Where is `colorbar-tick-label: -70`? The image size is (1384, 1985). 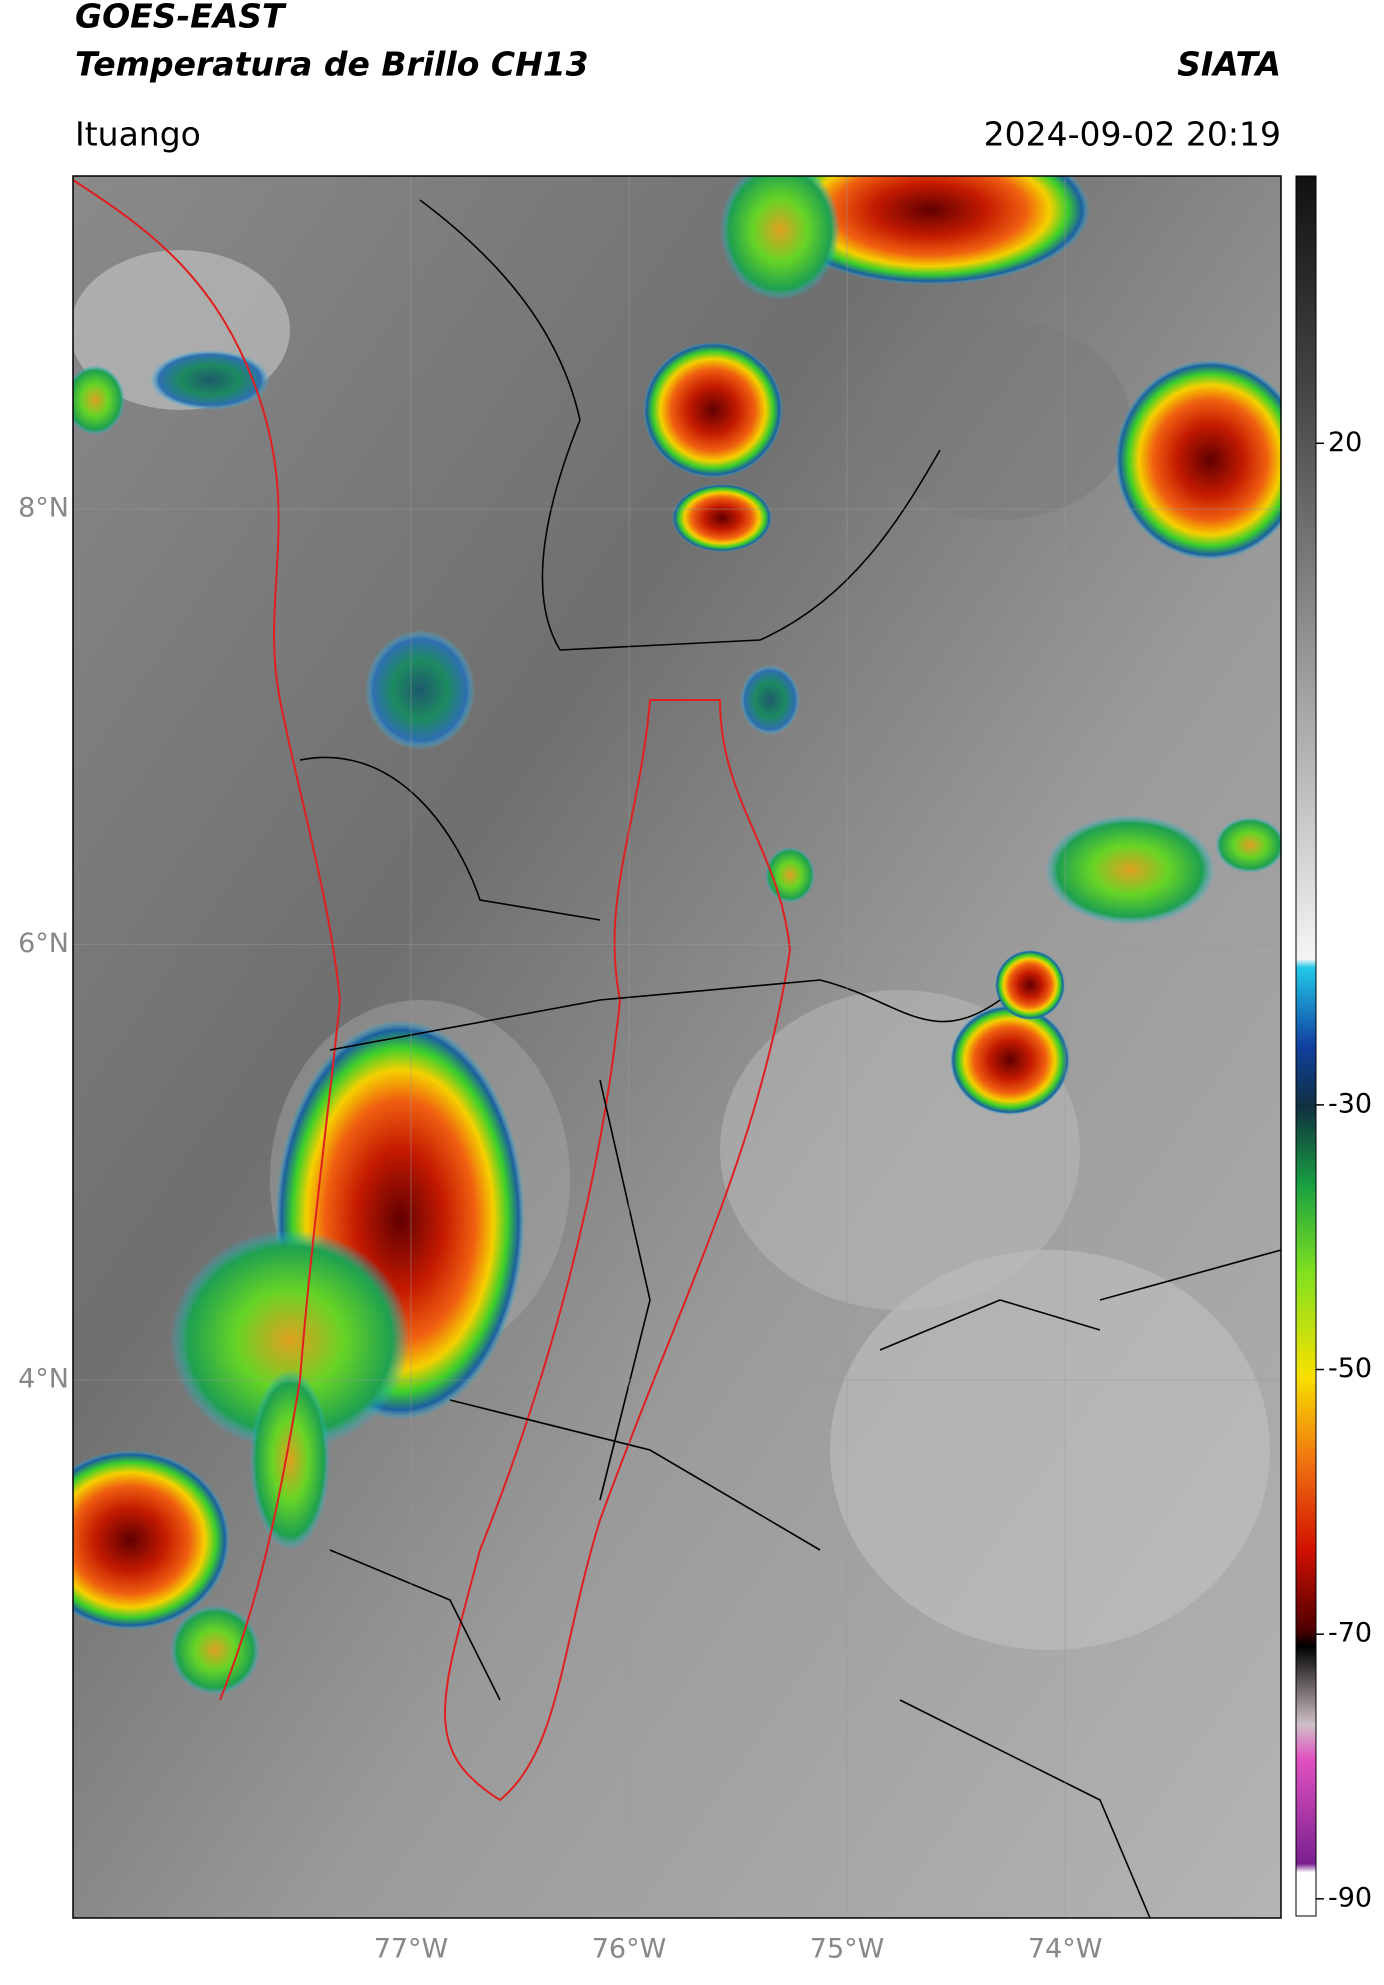 colorbar-tick-label: -70 is located at coordinates (1350, 1633).